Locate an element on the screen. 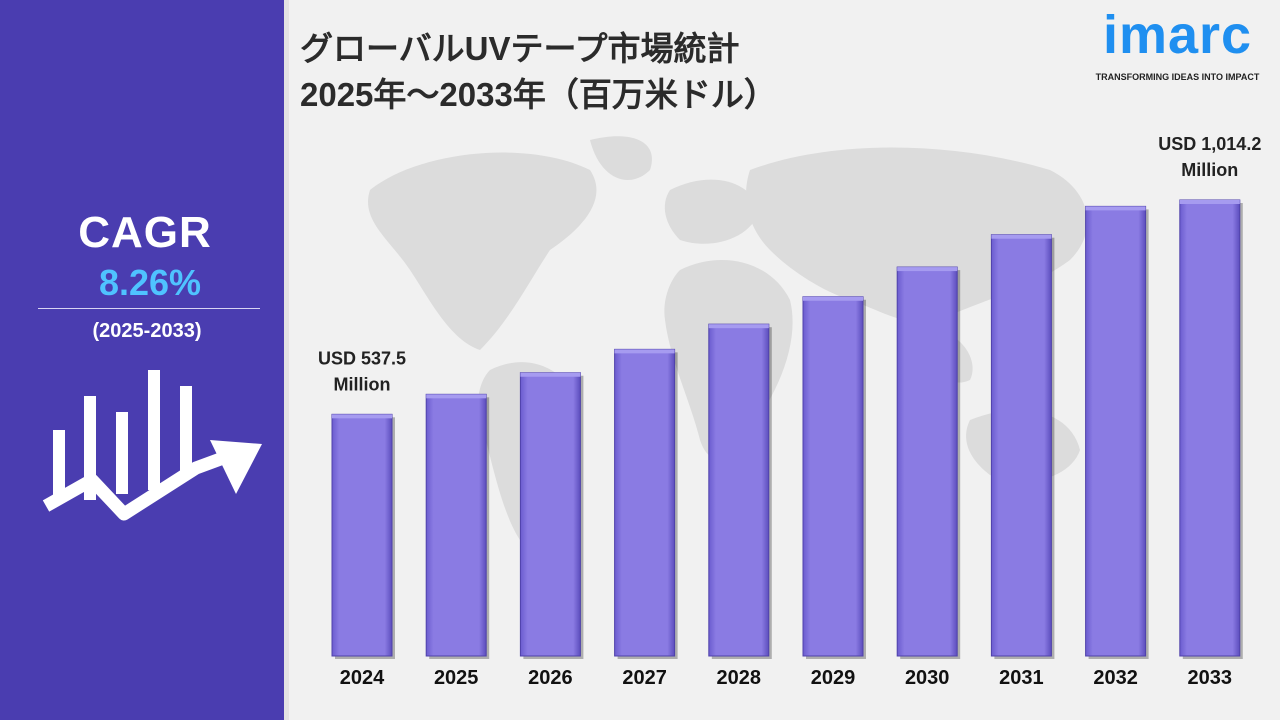  bar-top-2033 is located at coordinates (1209, 202).